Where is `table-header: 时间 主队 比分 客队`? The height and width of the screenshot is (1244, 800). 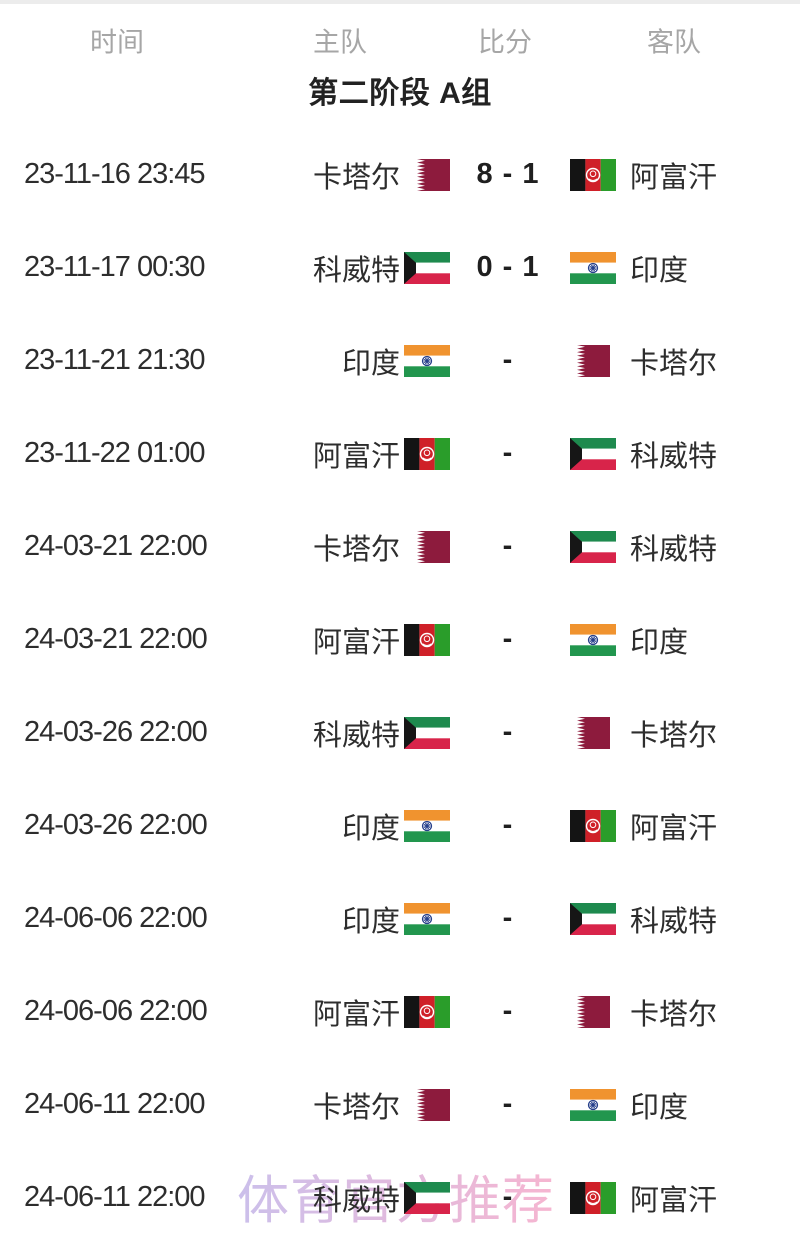
table-header: 时间 主队 比分 客队 is located at coordinates (400, 33).